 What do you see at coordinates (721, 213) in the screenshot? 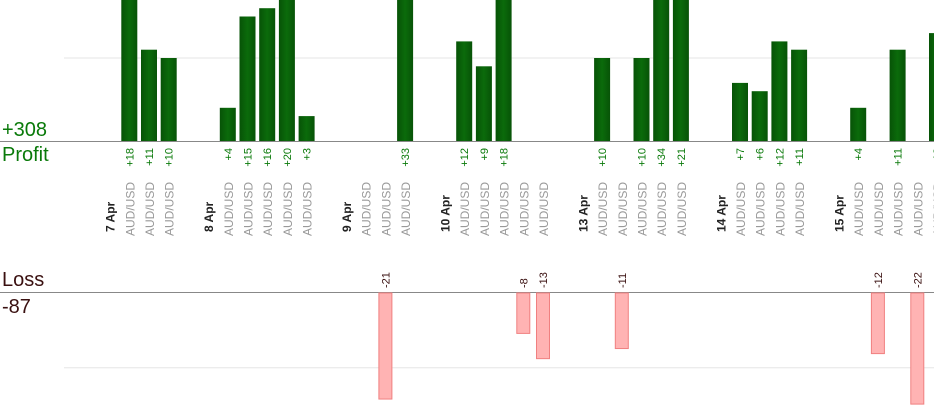
I see `date-label: 14 Apr` at bounding box center [721, 213].